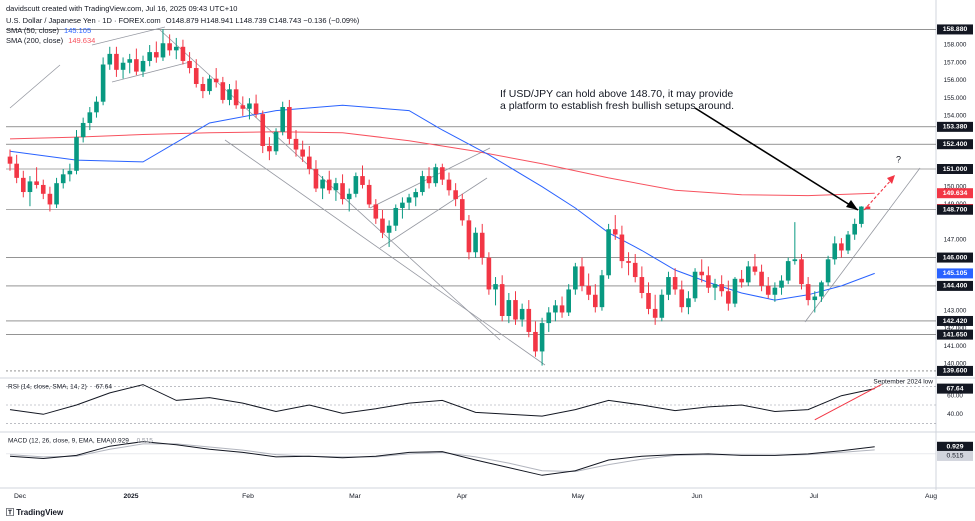 The image size is (975, 521). Describe the element at coordinates (955, 240) in the screenshot. I see `price-tick-label: 147.000` at that location.